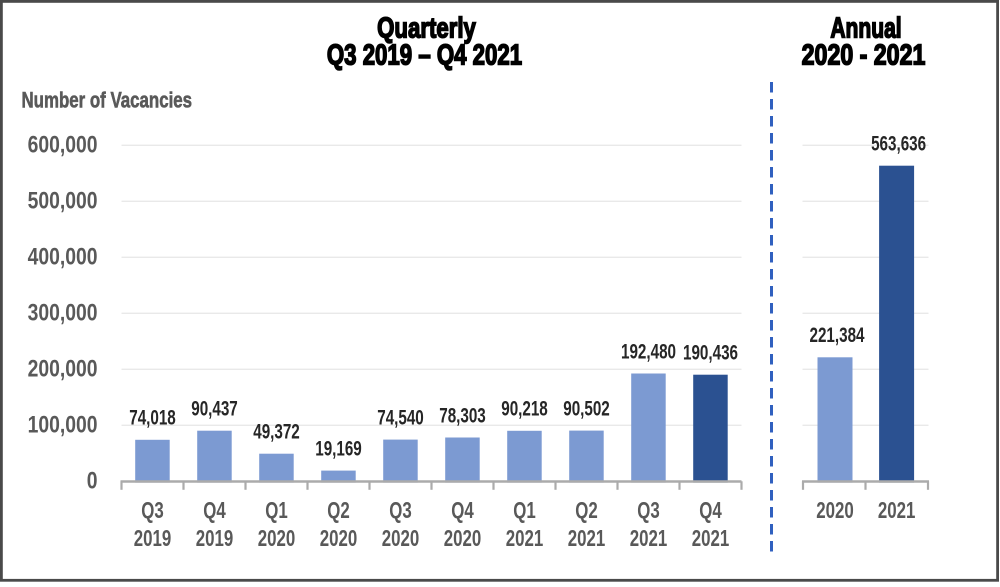  Describe the element at coordinates (338, 448) in the screenshot. I see `svg-text: 19,169` at that location.